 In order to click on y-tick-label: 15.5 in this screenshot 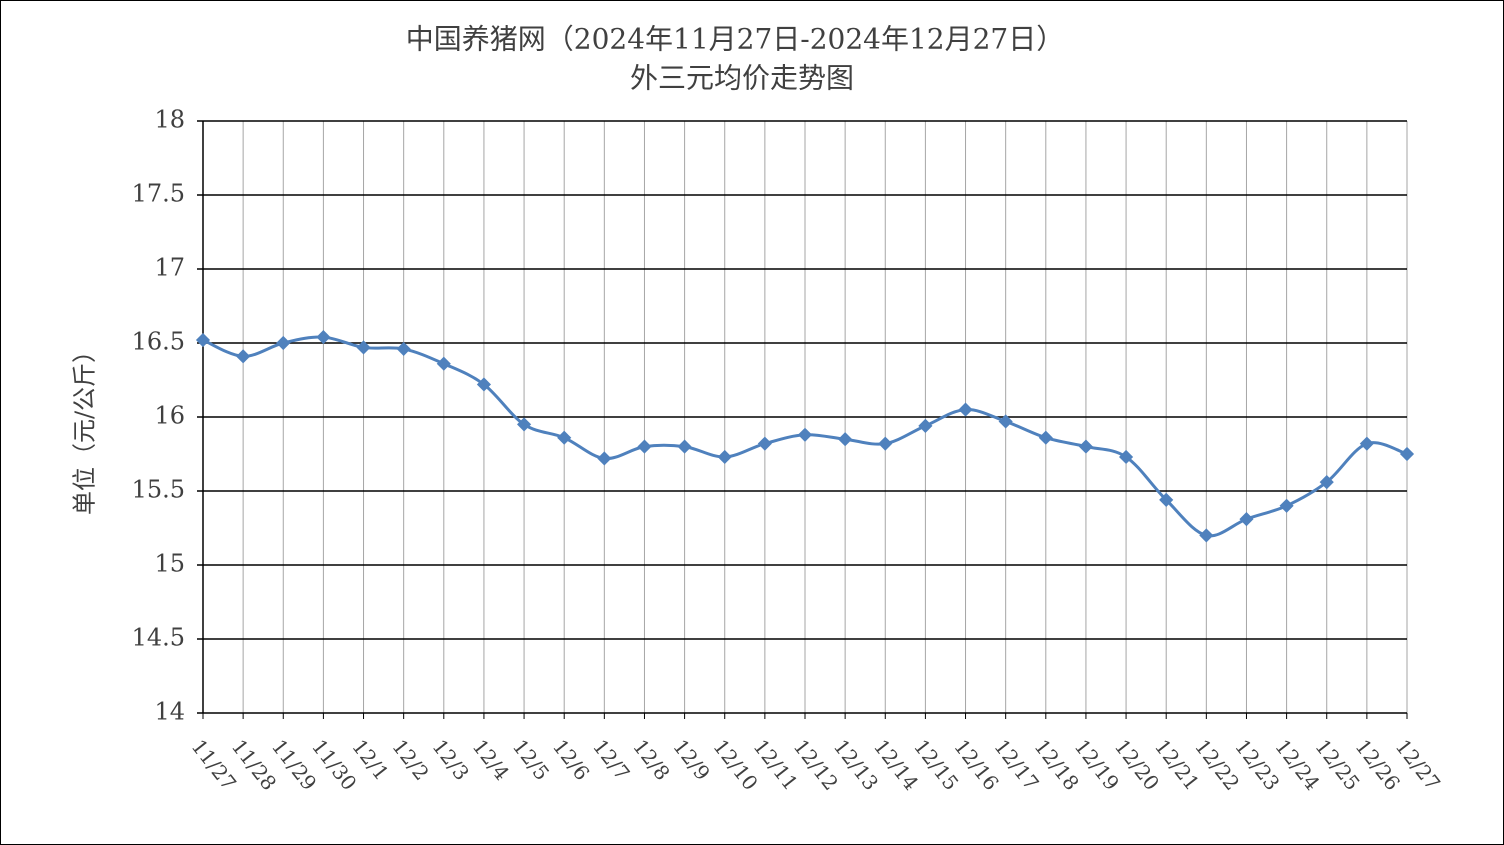, I will do `click(158, 490)`.